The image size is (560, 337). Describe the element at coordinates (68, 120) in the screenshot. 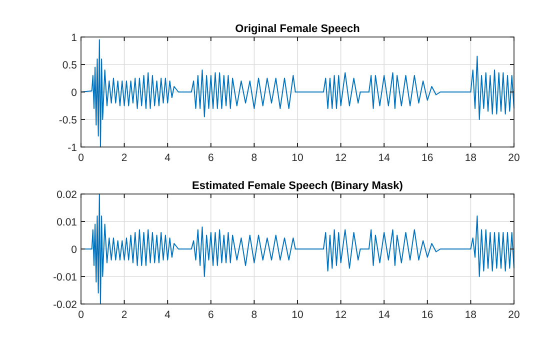

I see `y-tick-label: -0.5` at that location.